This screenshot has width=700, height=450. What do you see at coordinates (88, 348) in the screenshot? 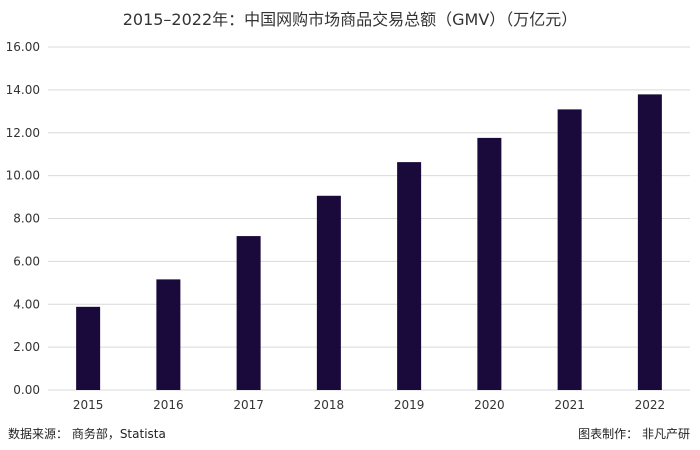
I see `bar-2015` at bounding box center [88, 348].